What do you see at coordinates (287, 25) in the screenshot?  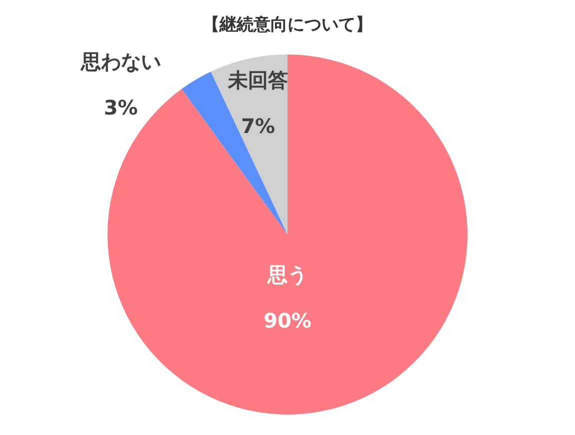 I see `chart-title: 【継続意向について】` at bounding box center [287, 25].